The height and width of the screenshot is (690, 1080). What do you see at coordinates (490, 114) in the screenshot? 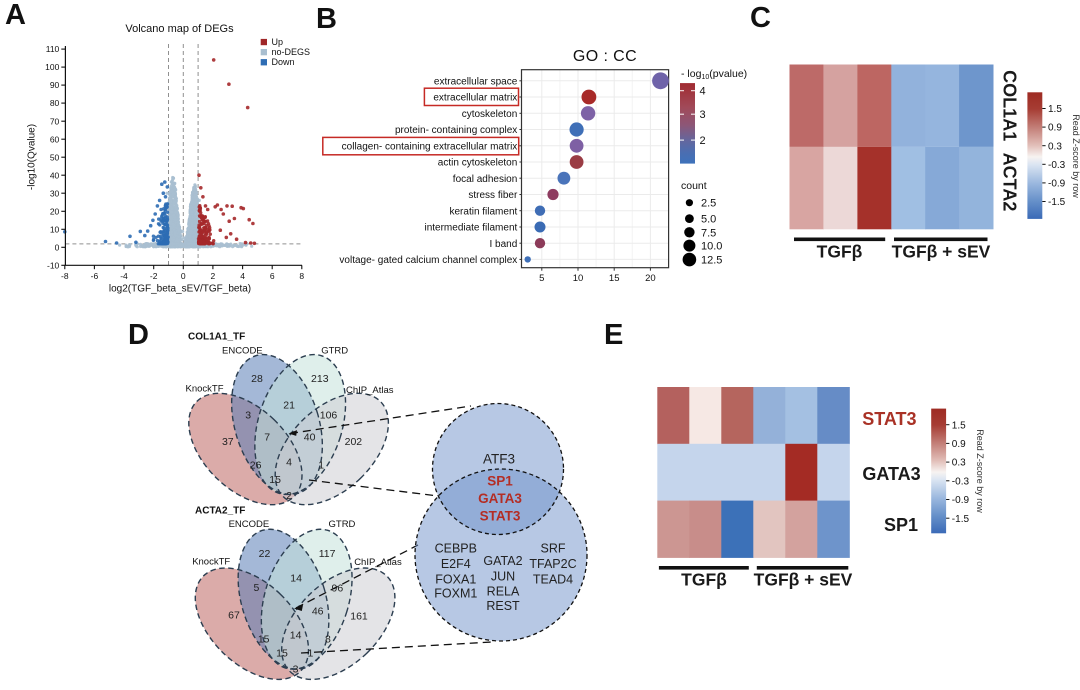
I see `svg-text: cytoskeleton` at bounding box center [490, 114].